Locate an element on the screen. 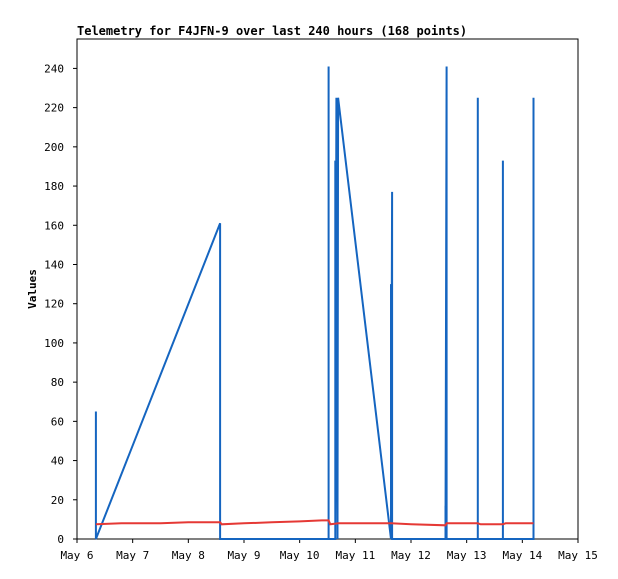 Image resolution: width=618 pixels, height=579 pixels. y-tick-label: 100 is located at coordinates (54, 343).